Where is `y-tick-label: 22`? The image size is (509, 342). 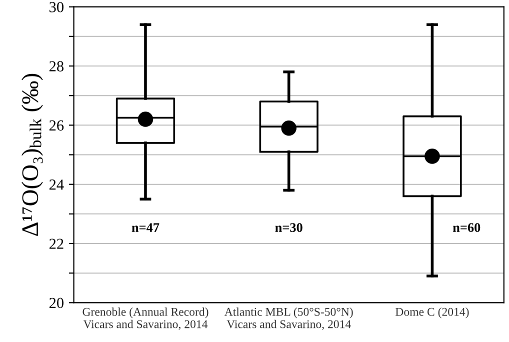 y-tick-label: 22 is located at coordinates (56, 243).